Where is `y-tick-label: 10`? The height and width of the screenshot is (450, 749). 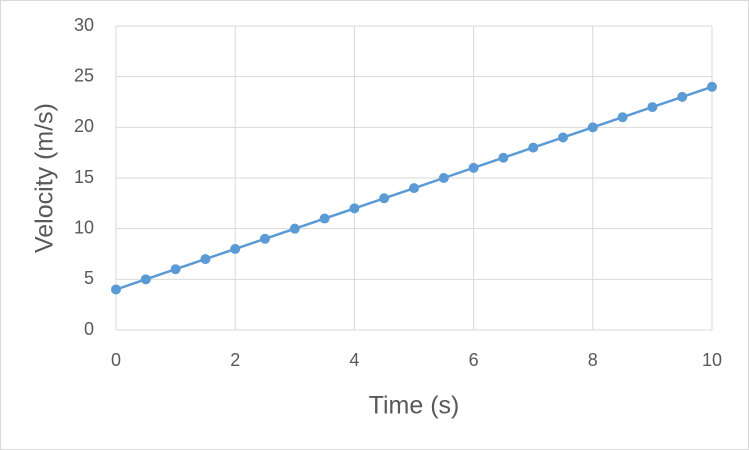 y-tick-label: 10 is located at coordinates (84, 227).